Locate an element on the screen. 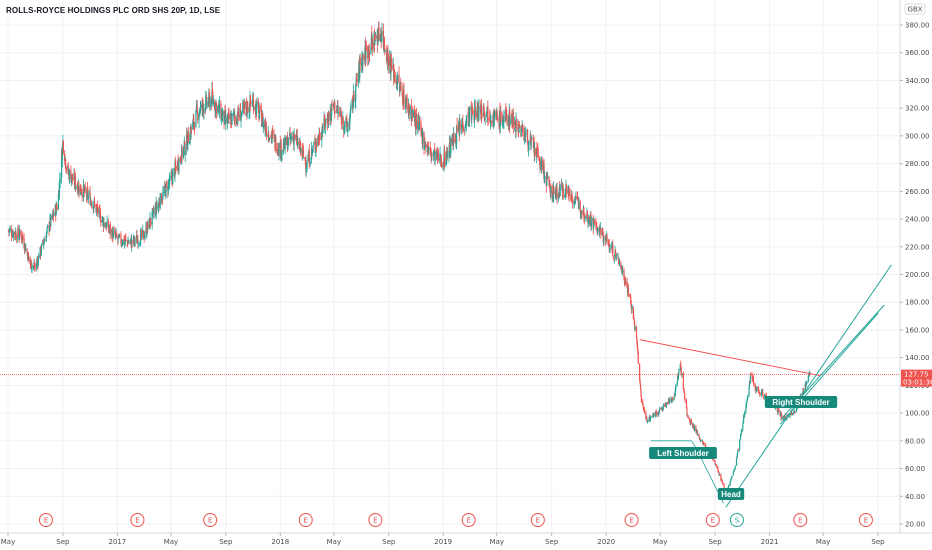 The height and width of the screenshot is (550, 932). pattern-annotations: Left Shoulder Head Right Shoulder is located at coordinates (743, 448).